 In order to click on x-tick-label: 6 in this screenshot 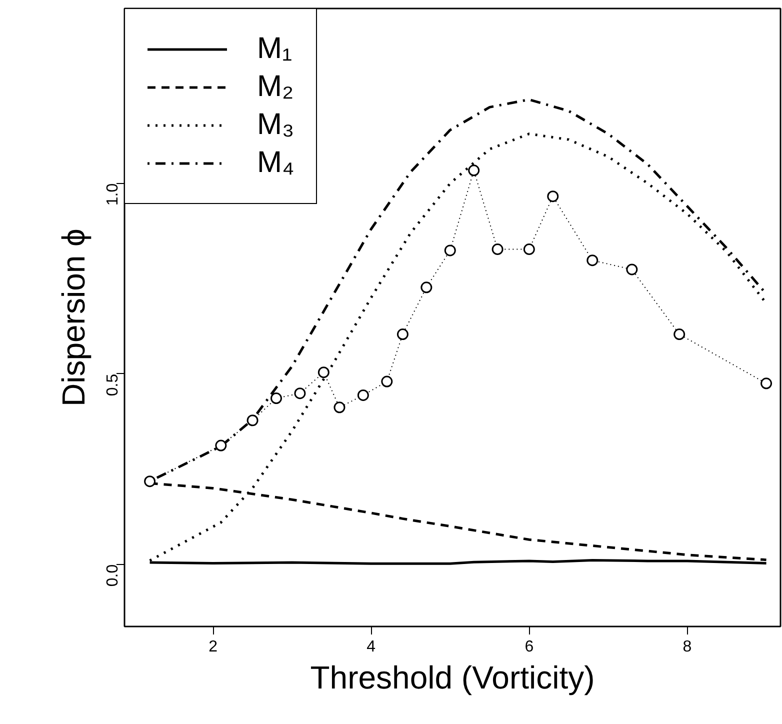, I will do `click(529, 647)`.